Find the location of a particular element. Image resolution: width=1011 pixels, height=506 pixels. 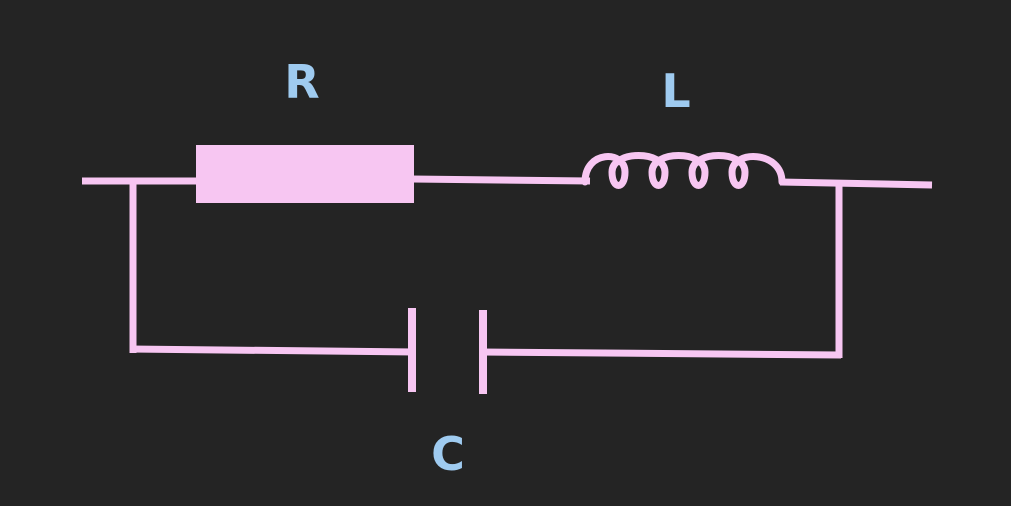

wire-top-middle is located at coordinates (501, 180).